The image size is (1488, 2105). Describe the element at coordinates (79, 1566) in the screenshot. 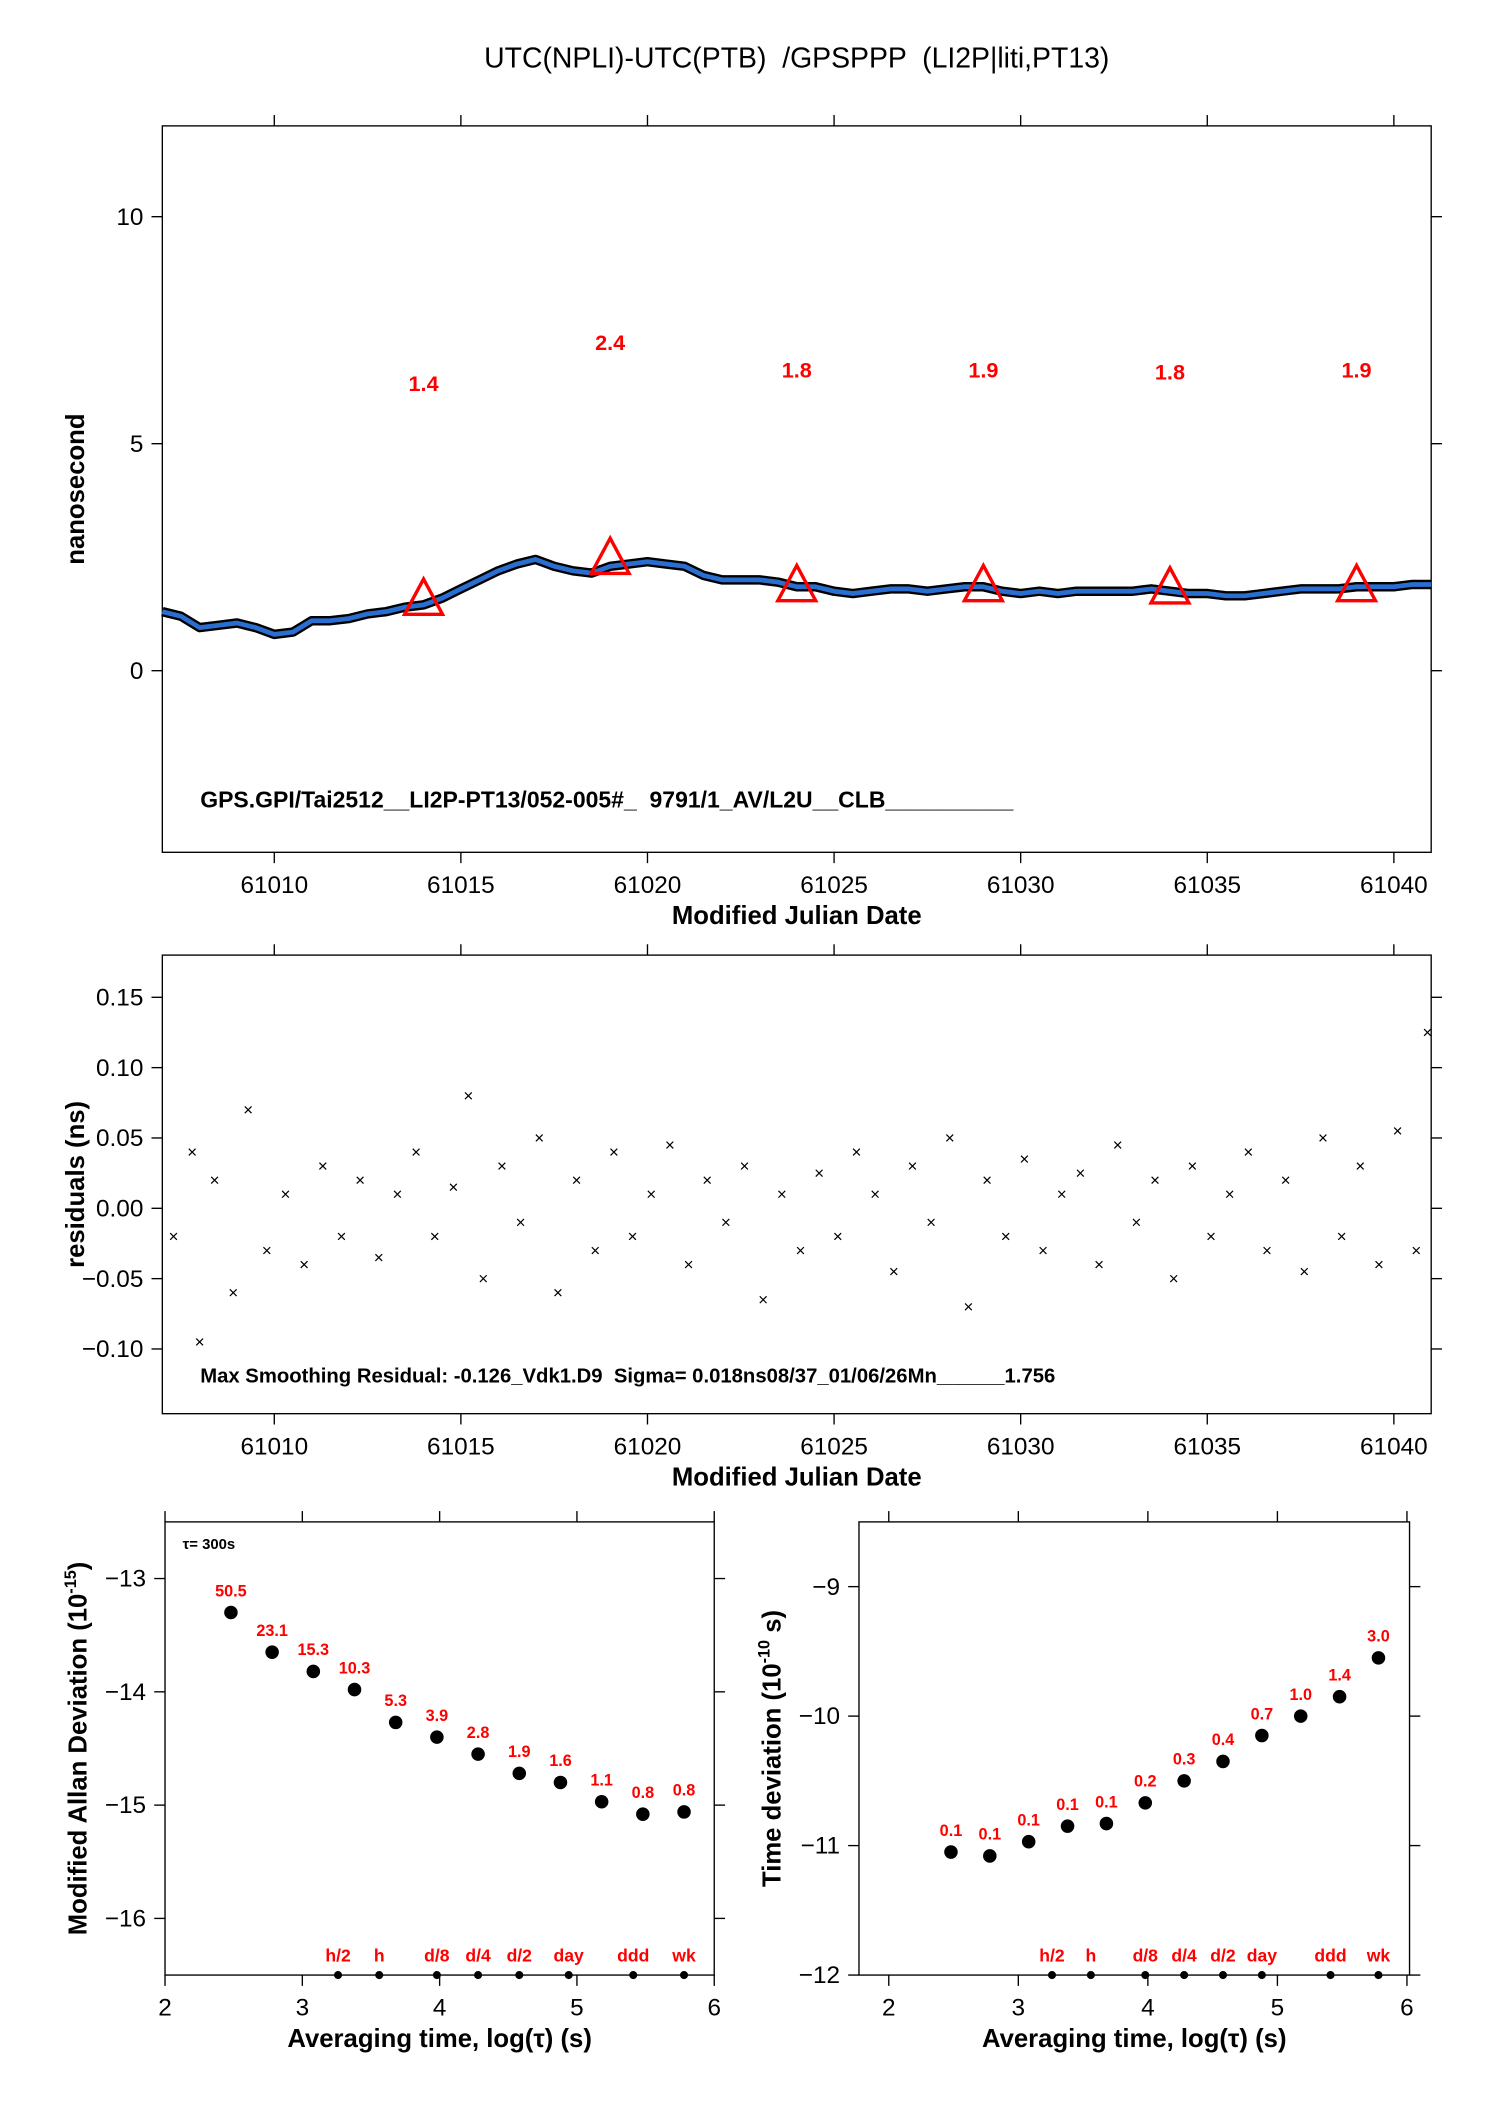

I see `y-axis-label-part: )` at that location.